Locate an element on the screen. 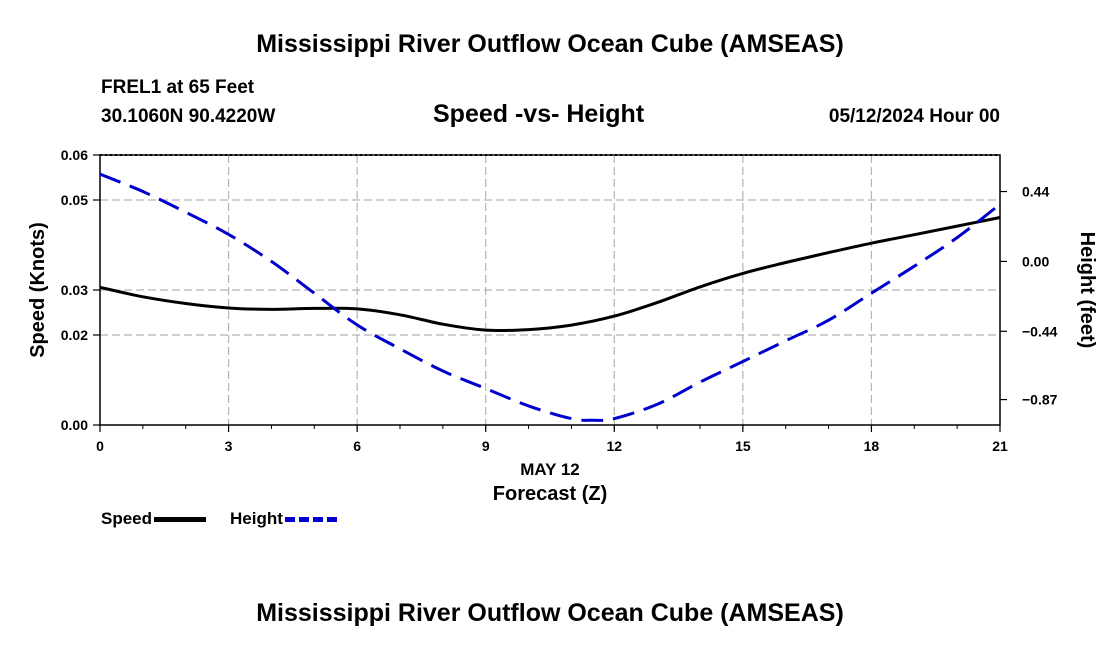 This screenshot has height=650, width=1100. y2-tick-label: −0.44 is located at coordinates (1040, 331).